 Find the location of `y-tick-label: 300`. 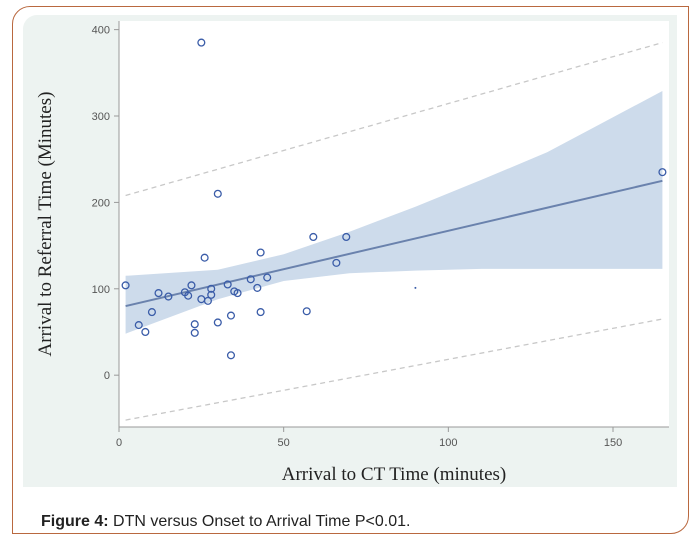

y-tick-label: 300 is located at coordinates (101, 117).